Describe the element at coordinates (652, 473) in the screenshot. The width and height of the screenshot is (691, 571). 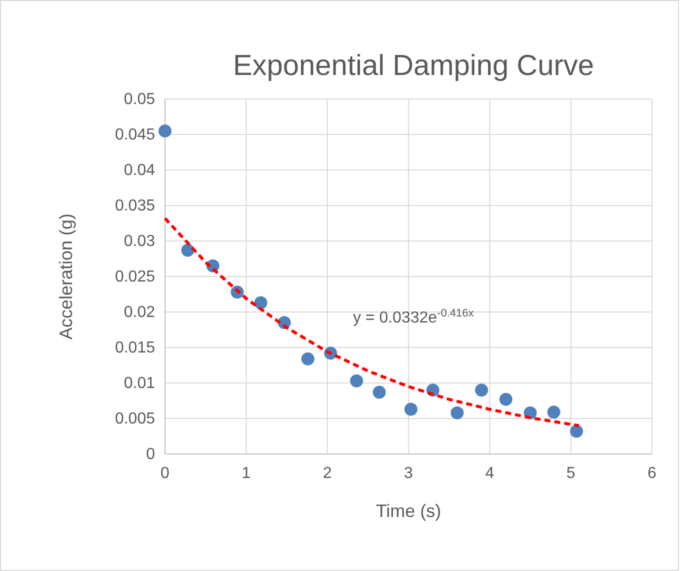
I see `x-tick-label: 6` at that location.